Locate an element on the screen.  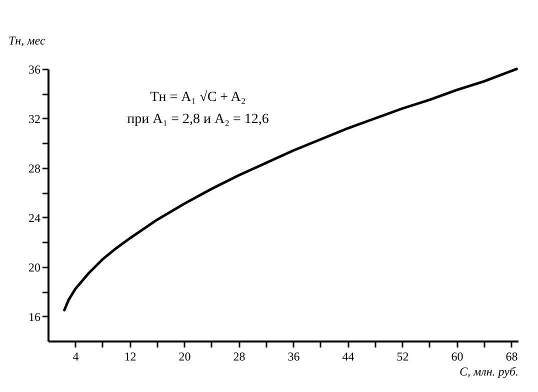
y-tick-label: 36 is located at coordinates (34, 69).